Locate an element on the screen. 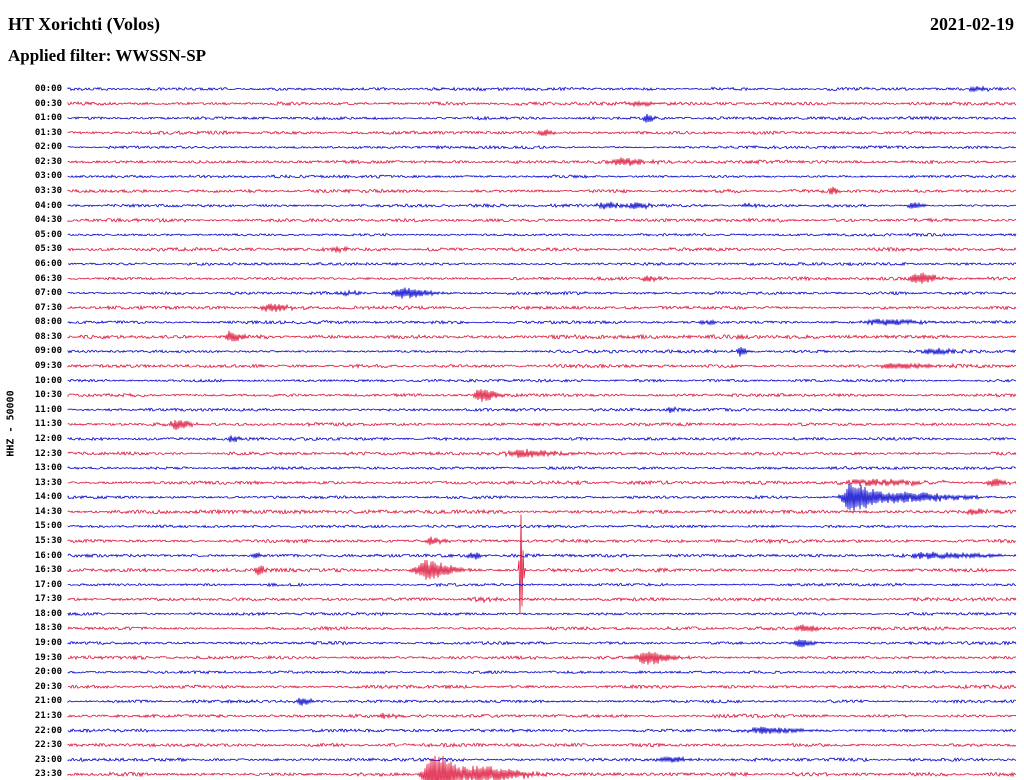  date-label: 2021-02-19 is located at coordinates (972, 24).